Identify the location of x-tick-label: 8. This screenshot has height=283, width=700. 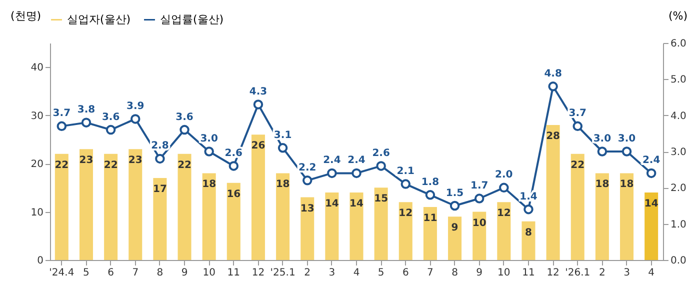
(455, 273).